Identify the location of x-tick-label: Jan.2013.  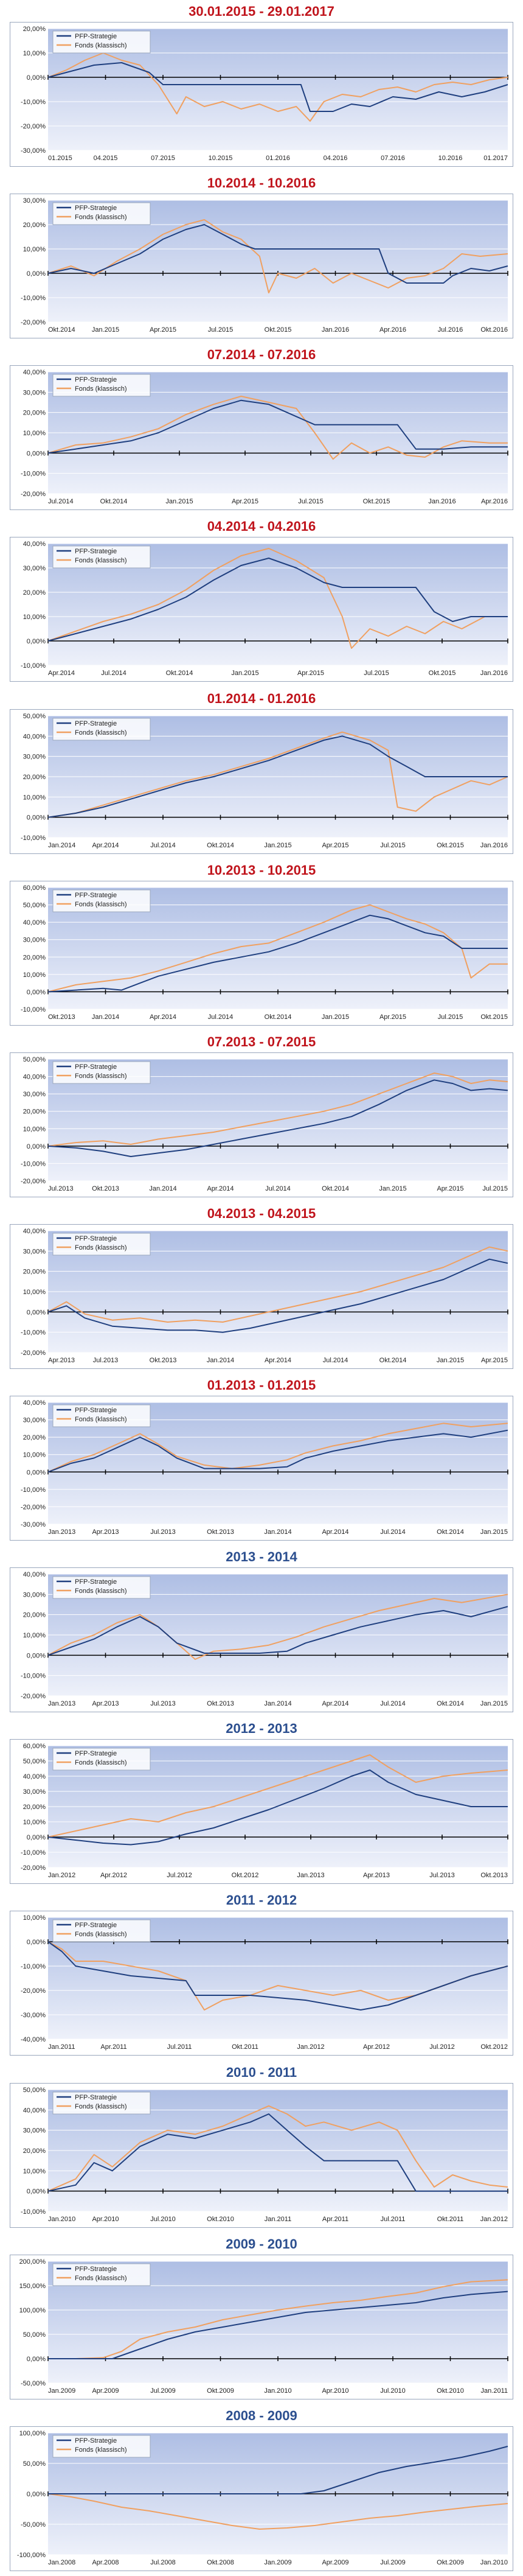
(62, 1532).